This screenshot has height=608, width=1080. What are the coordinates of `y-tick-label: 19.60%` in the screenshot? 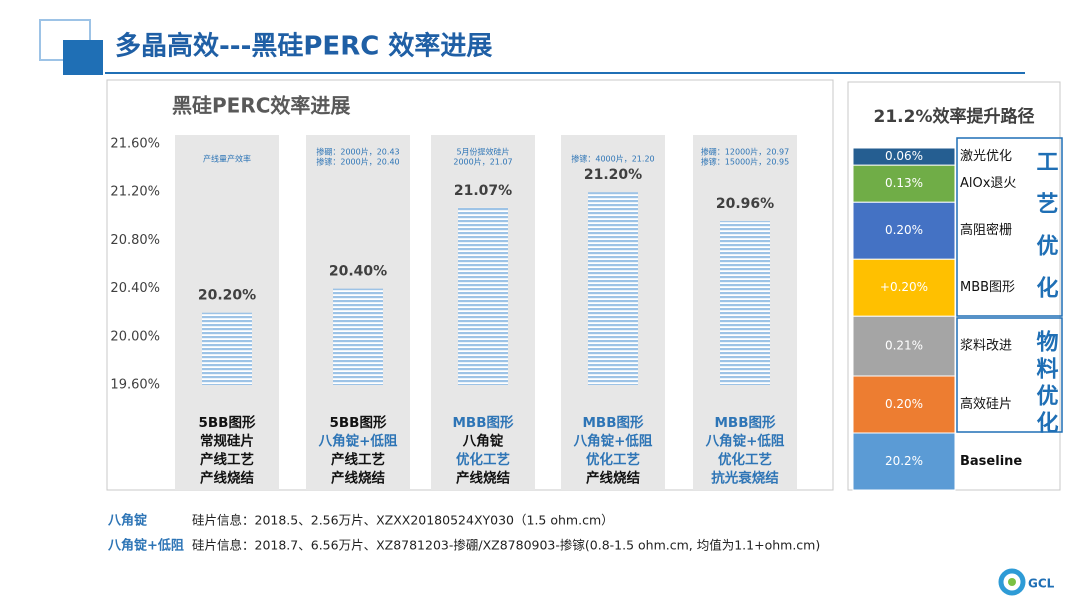 It's located at (135, 385).